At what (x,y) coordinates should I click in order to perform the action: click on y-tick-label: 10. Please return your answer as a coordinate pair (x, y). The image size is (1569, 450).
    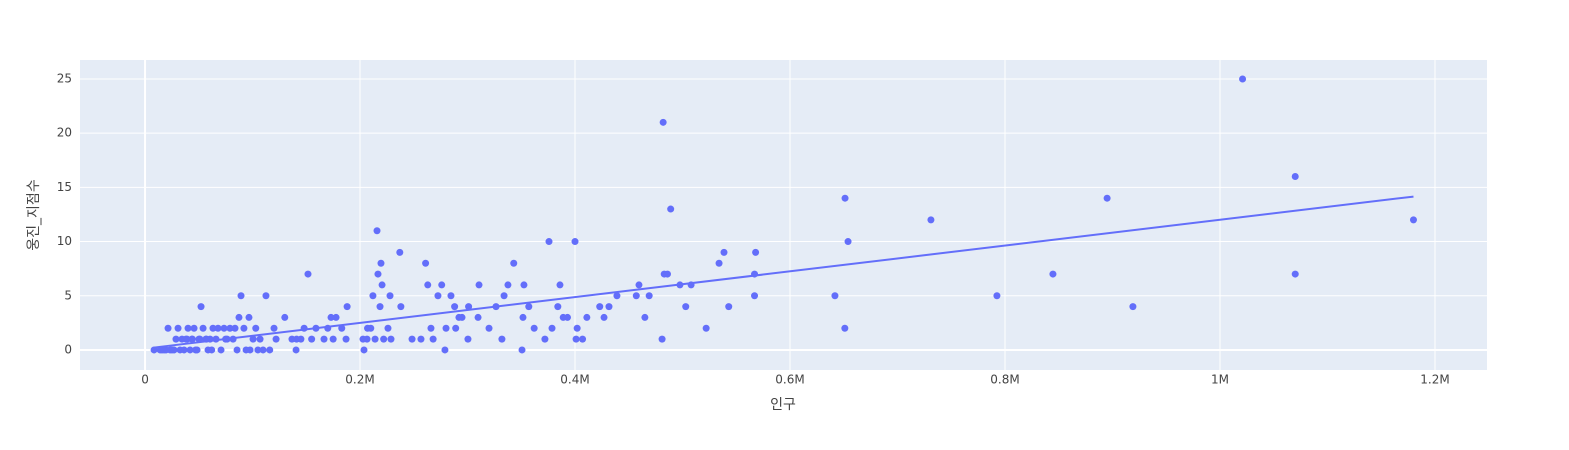
    Looking at the image, I should click on (64, 241).